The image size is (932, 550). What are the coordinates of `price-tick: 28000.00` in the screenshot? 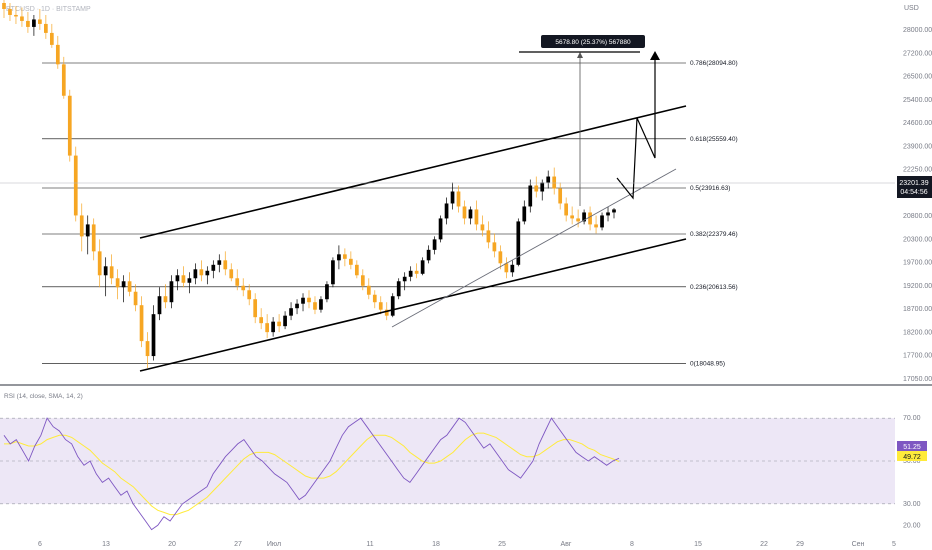 It's located at (917, 30).